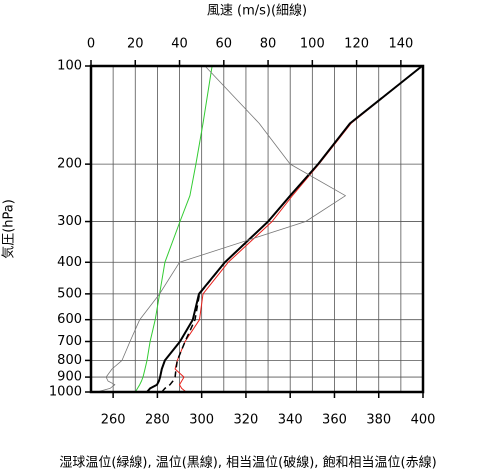  I want to click on x2-tick-label: 120, so click(356, 44).